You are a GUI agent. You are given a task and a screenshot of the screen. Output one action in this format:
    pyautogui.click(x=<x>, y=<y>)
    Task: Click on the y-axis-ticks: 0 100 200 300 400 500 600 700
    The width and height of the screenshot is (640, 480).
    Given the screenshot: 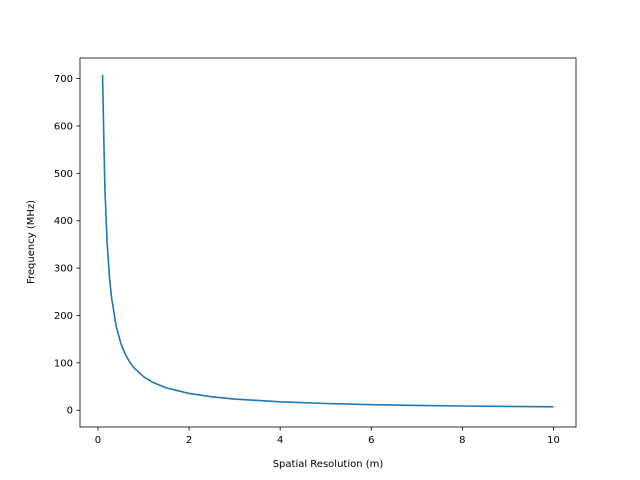 What is the action you would take?
    pyautogui.click(x=67, y=245)
    